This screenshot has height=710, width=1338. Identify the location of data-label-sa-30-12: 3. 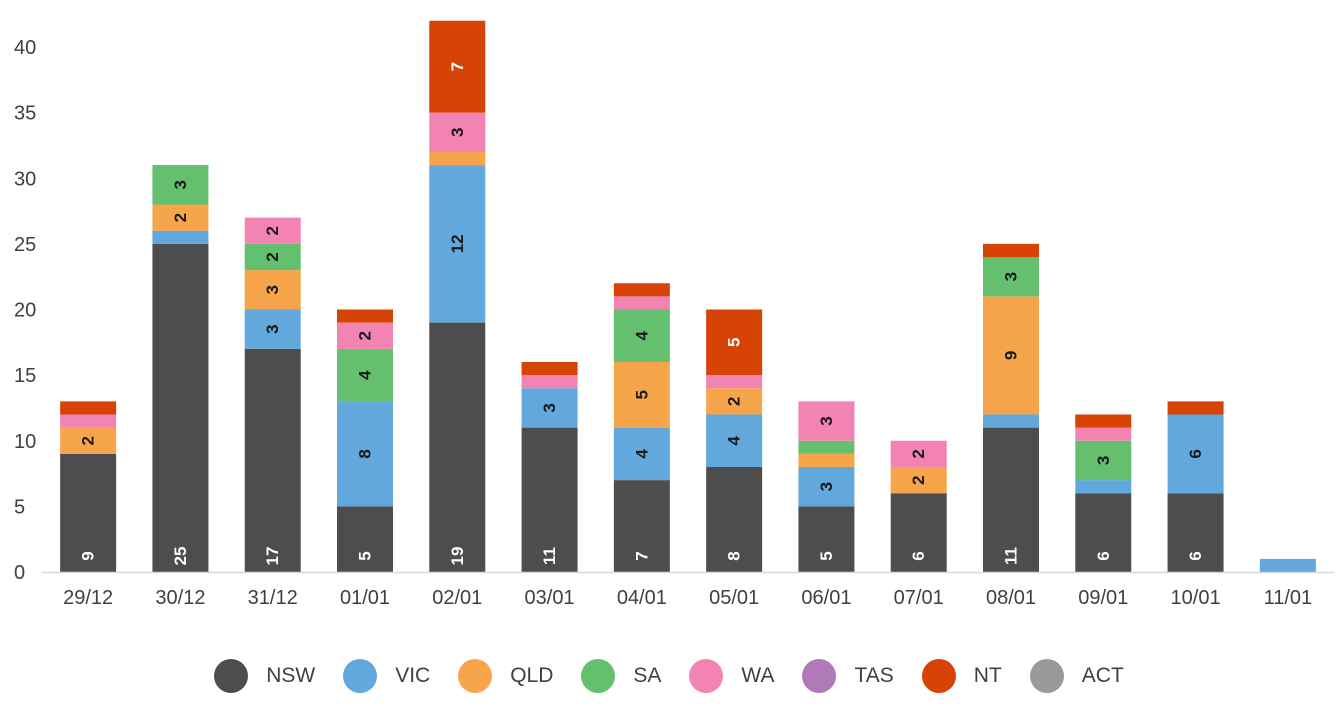
(180, 184).